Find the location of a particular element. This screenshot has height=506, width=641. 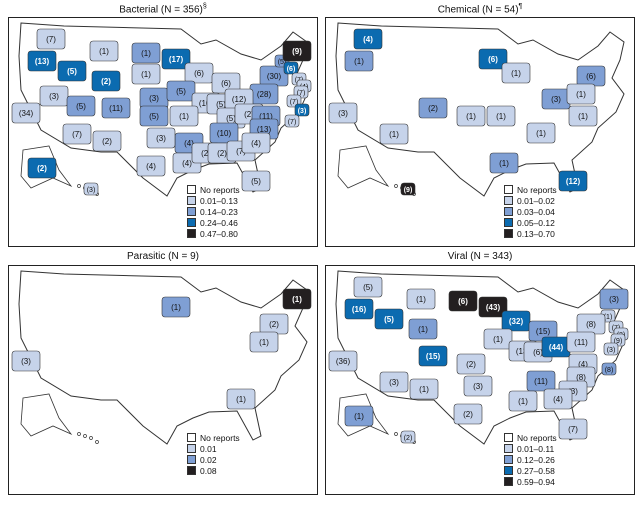

legend-label: 0.02 is located at coordinates (208, 459).